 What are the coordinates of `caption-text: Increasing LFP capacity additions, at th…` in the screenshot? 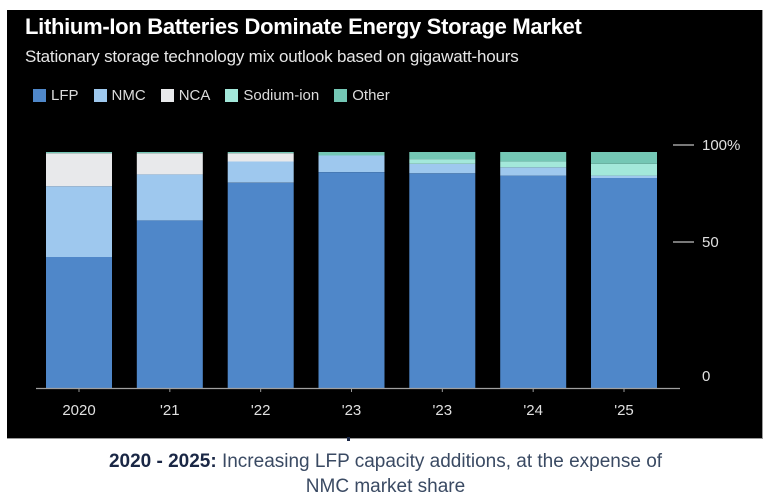 It's located at (439, 461).